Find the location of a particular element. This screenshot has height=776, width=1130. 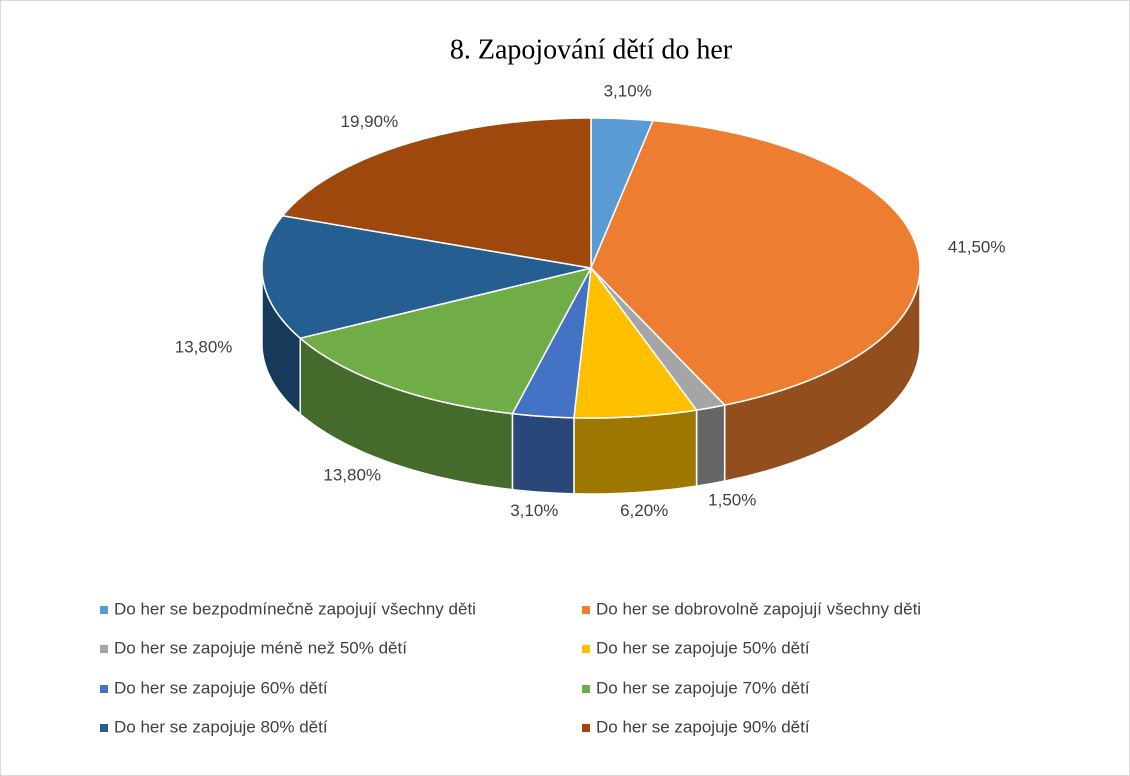

data-label: 41,50% is located at coordinates (977, 246).